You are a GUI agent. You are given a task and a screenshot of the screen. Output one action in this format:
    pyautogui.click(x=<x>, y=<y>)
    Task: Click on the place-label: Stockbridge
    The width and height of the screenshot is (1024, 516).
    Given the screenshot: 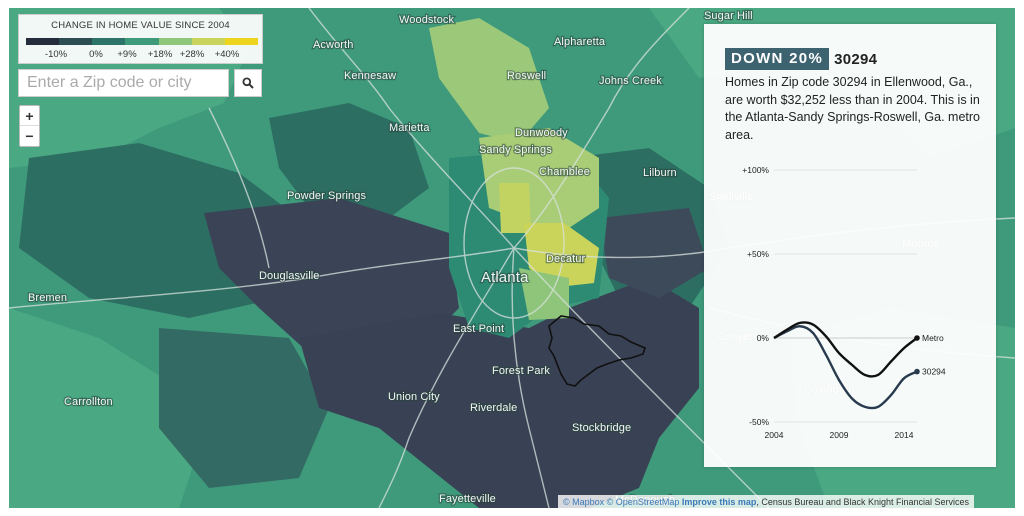 What is the action you would take?
    pyautogui.click(x=601, y=428)
    